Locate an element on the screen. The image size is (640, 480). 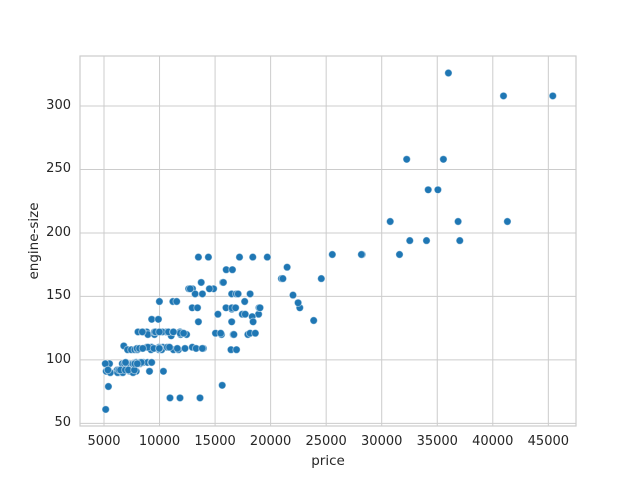
x-tick-label: 5000 is located at coordinates (104, 441).